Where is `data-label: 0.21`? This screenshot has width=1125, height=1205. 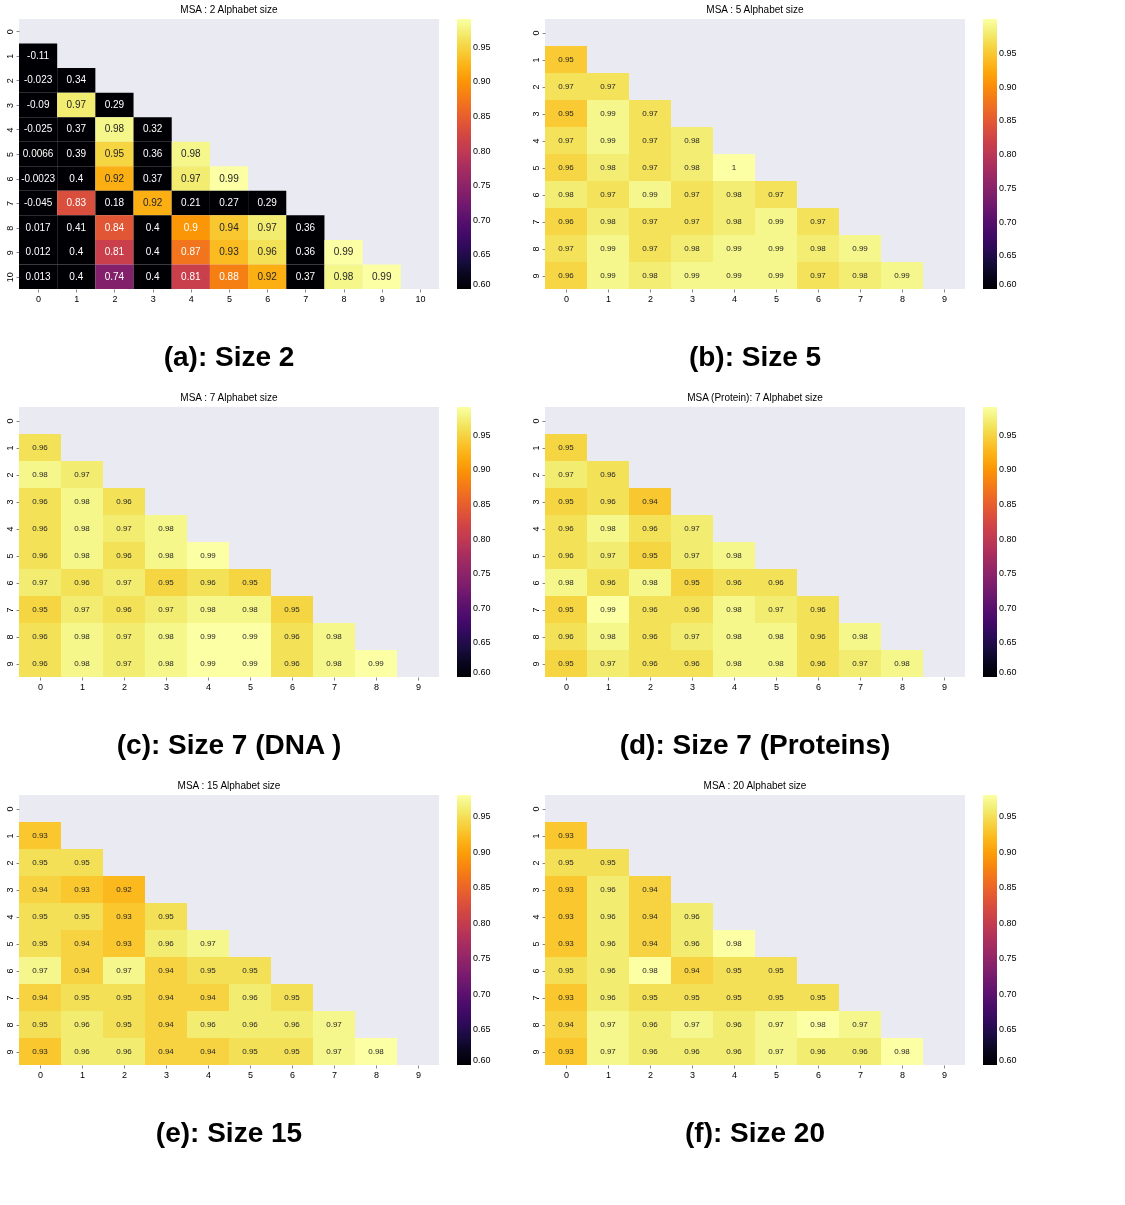
data-label: 0.21 is located at coordinates (191, 203).